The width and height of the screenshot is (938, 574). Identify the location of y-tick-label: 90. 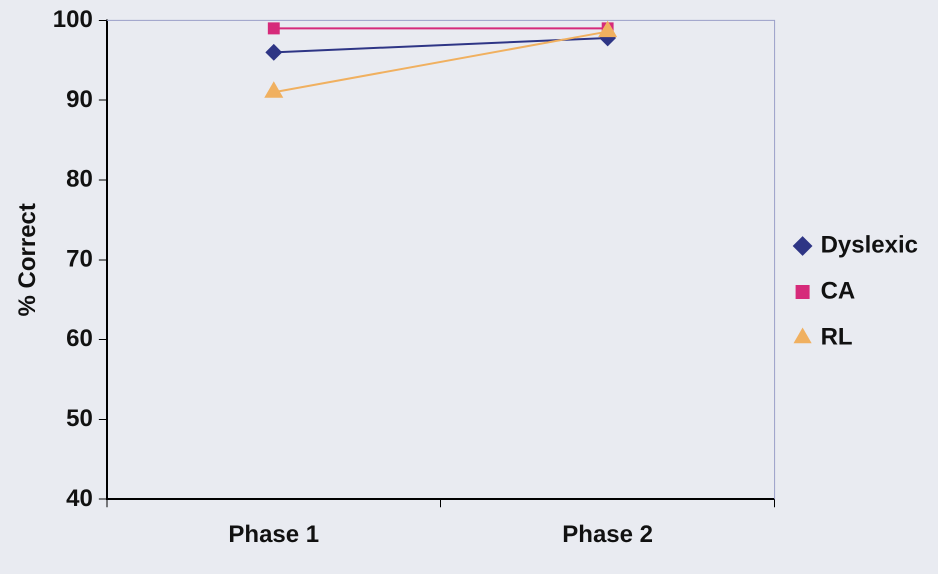
(79, 99).